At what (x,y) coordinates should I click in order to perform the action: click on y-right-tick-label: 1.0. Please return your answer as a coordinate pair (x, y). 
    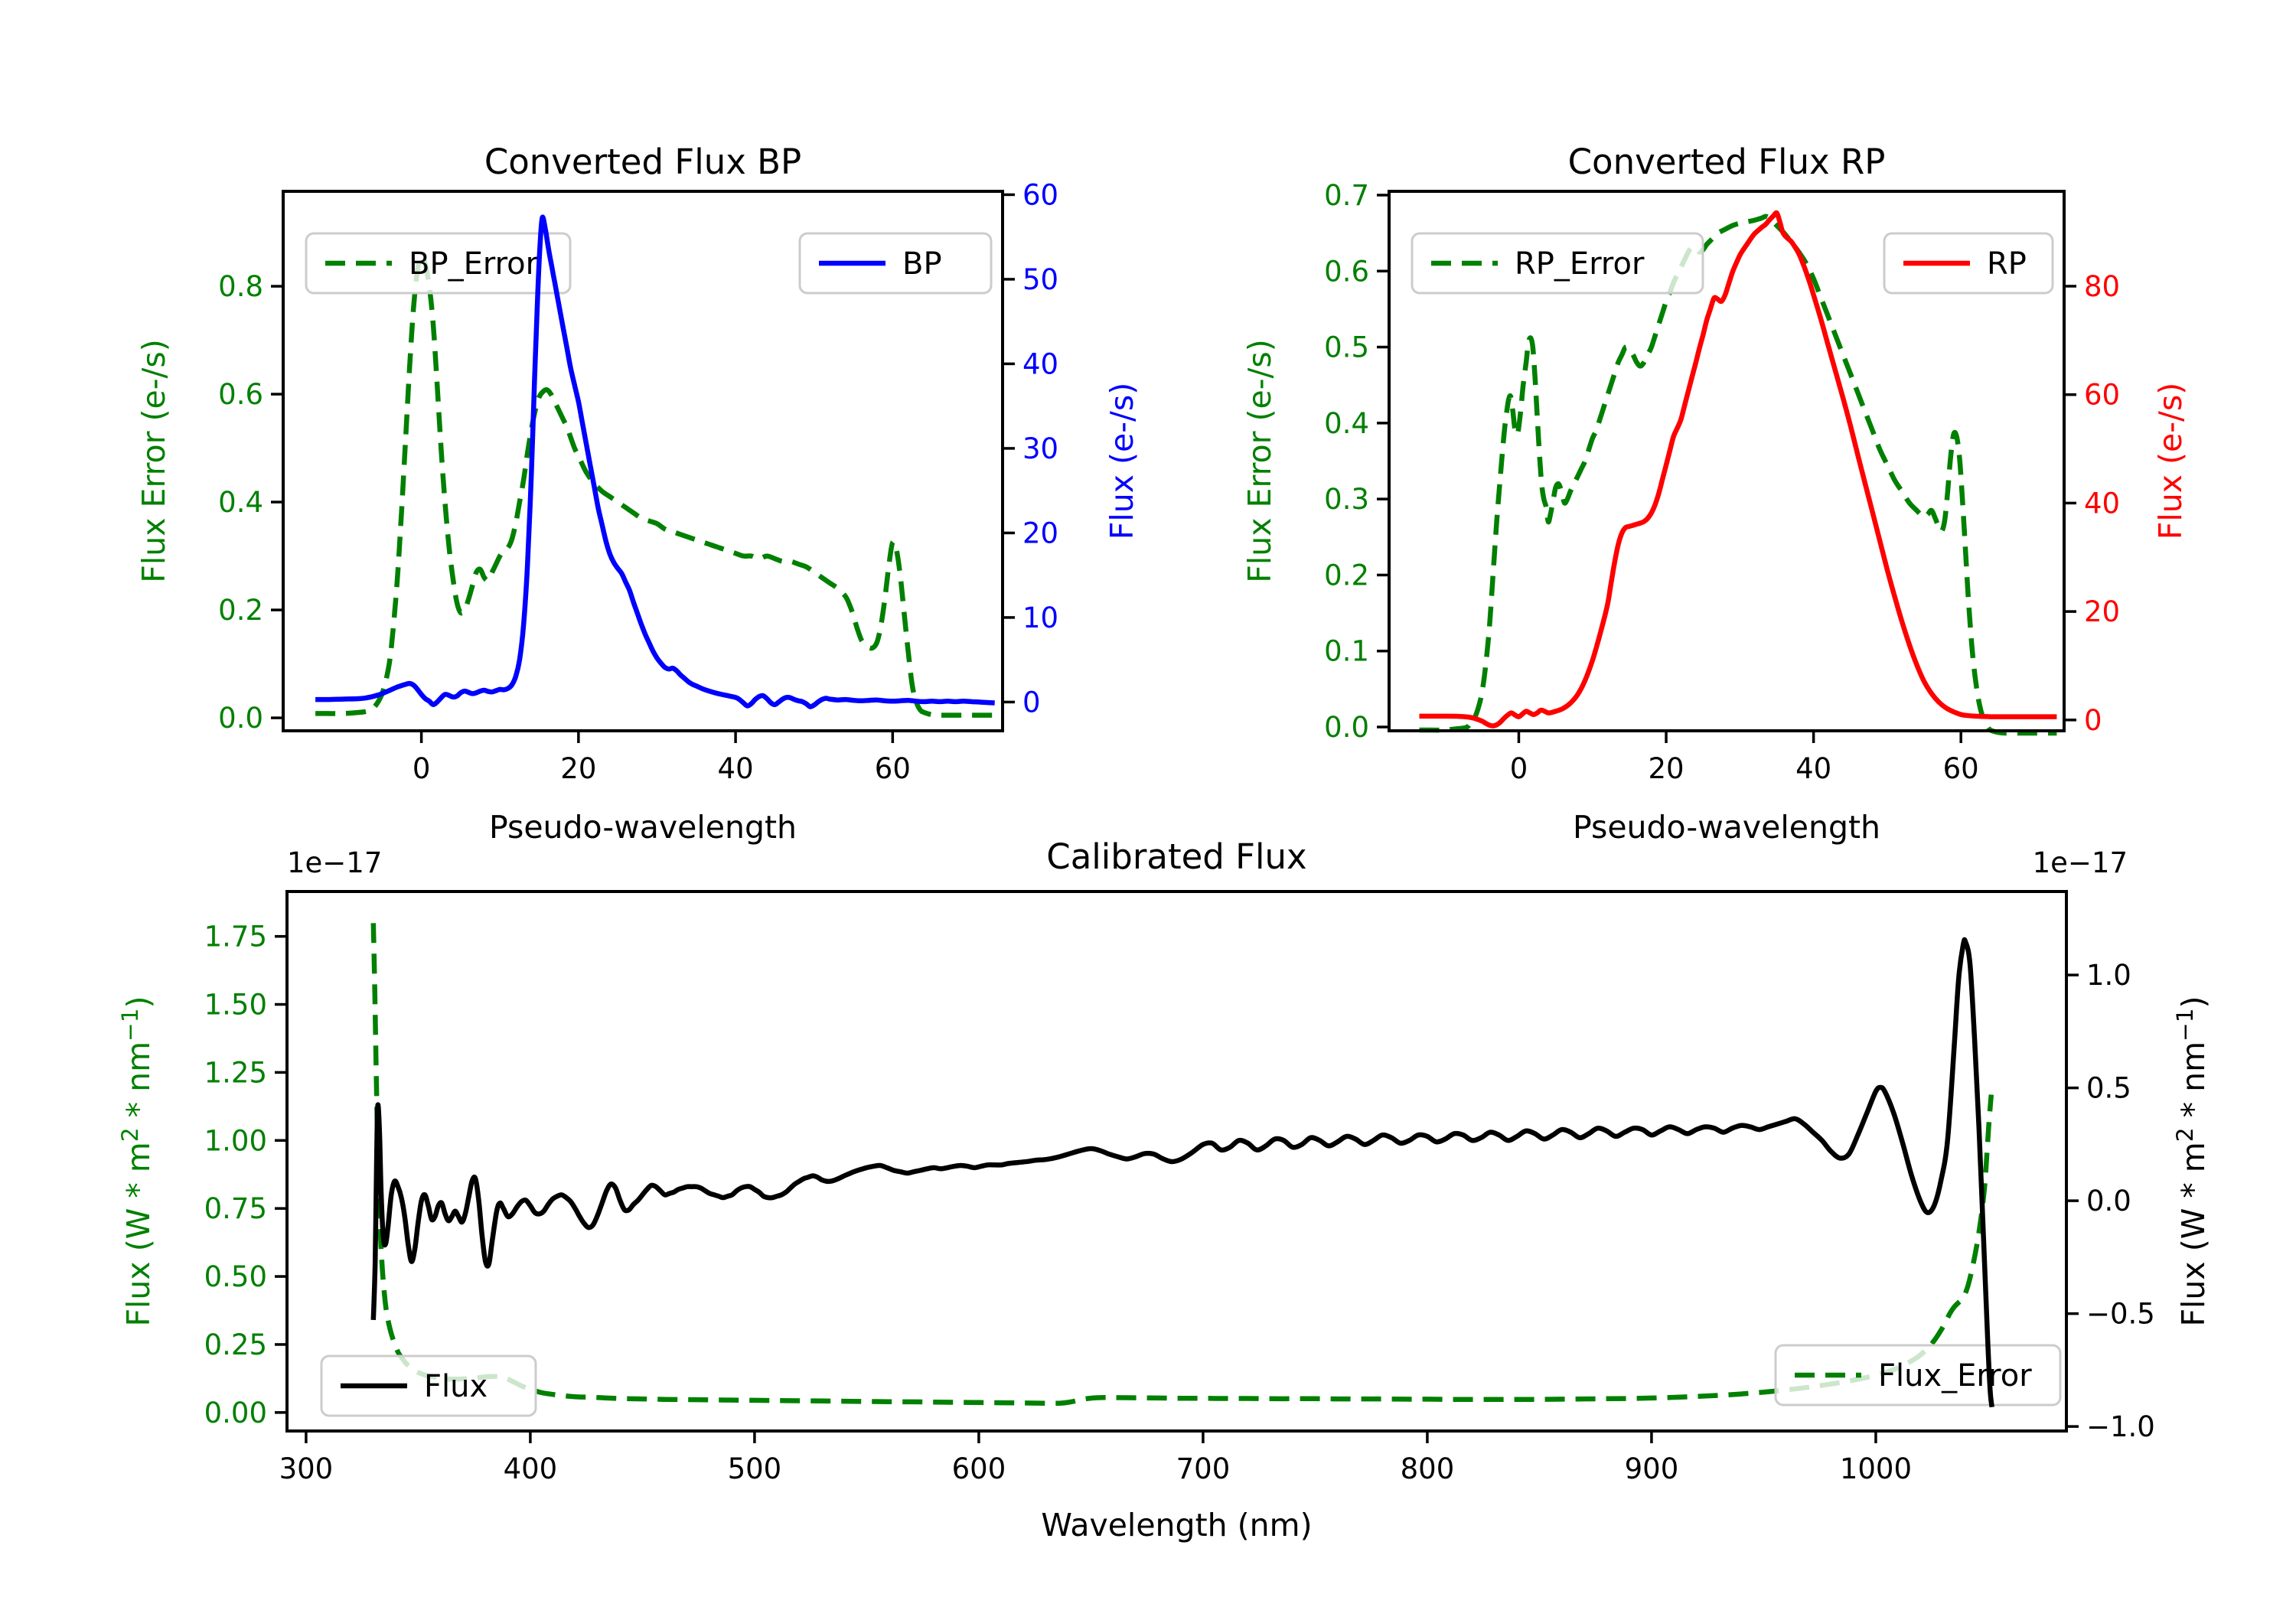
    Looking at the image, I should click on (2108, 975).